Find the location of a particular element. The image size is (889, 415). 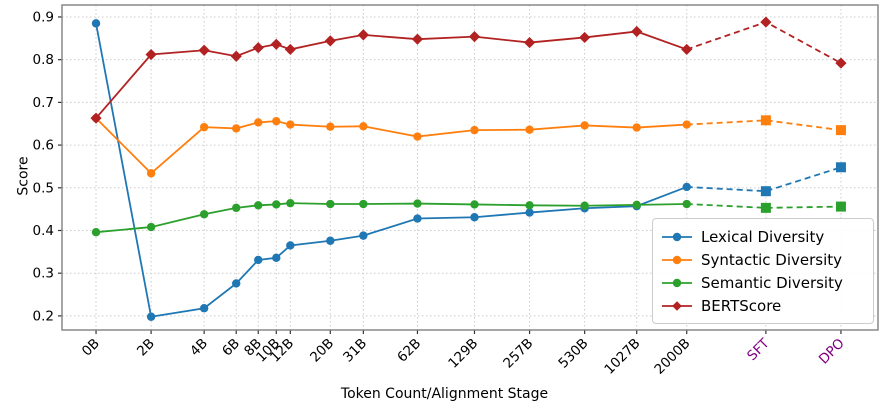

y-tick-label-0.4: 0.4 is located at coordinates (43, 231).